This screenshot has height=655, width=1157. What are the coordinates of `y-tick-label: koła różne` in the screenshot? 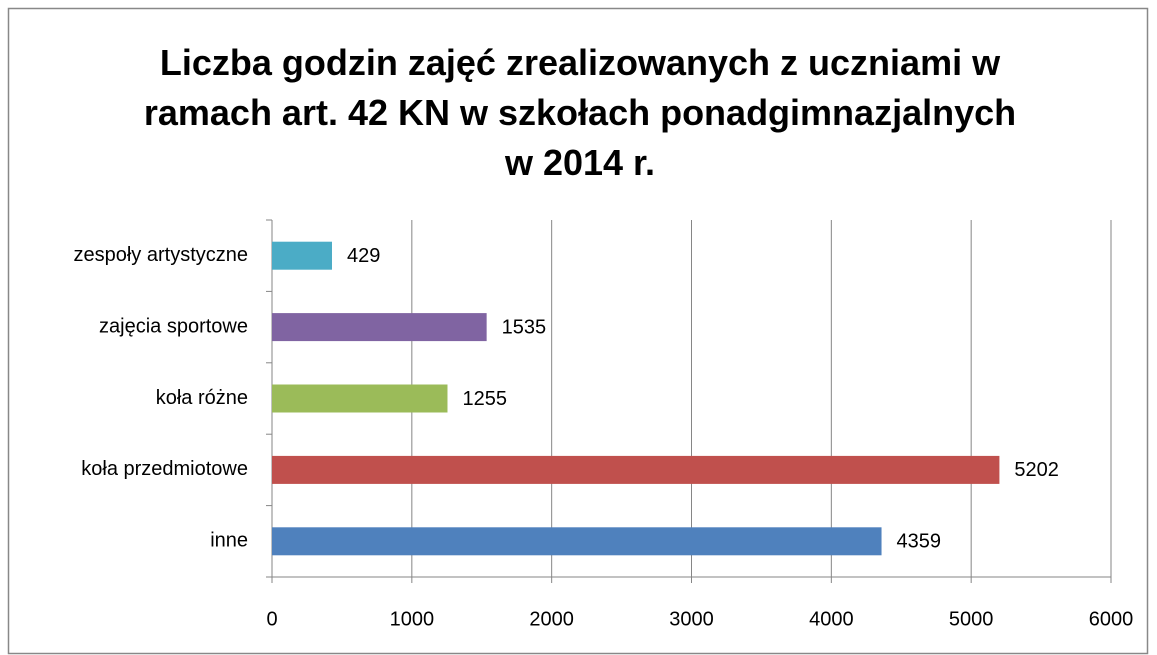 It's located at (202, 398).